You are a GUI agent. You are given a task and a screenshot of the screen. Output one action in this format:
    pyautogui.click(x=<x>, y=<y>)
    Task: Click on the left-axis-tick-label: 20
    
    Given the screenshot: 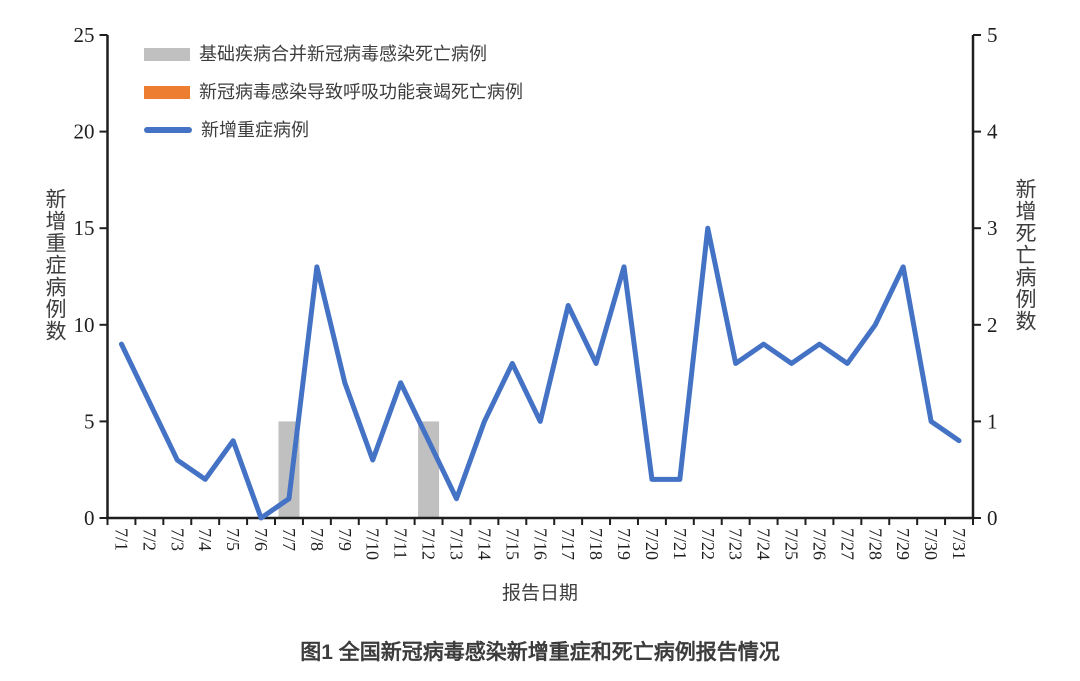 What is the action you would take?
    pyautogui.click(x=84, y=132)
    